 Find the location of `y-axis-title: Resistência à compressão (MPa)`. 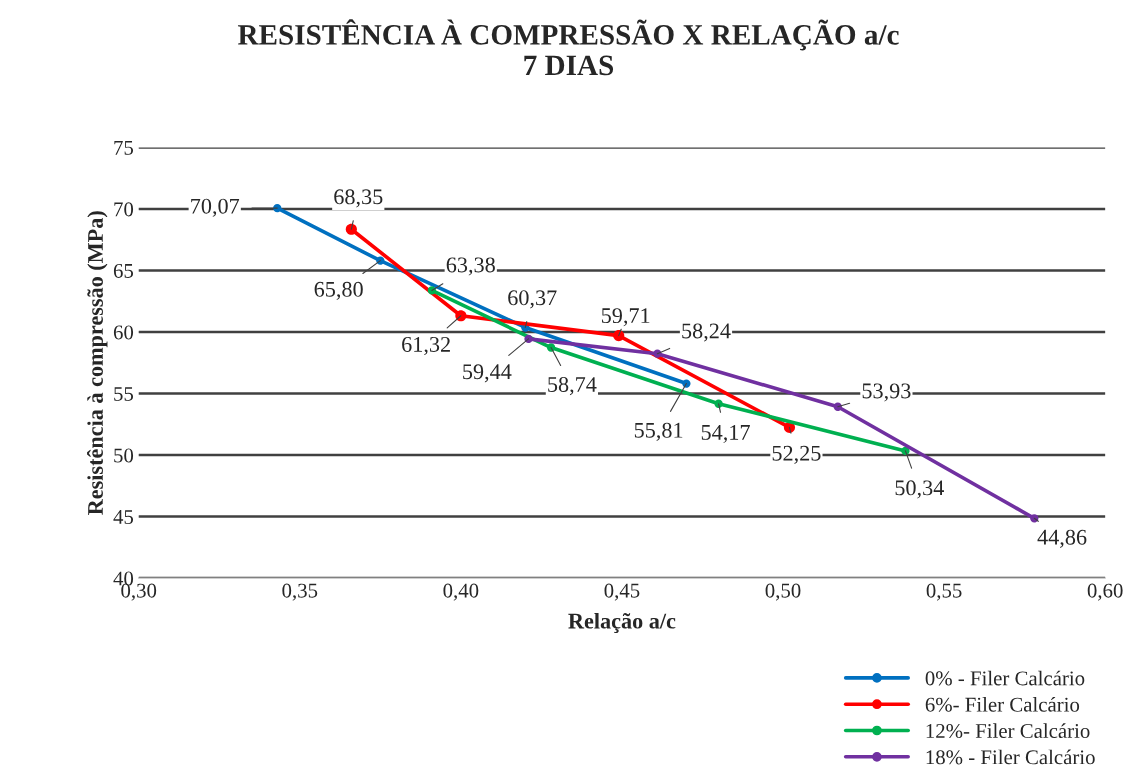

y-axis-title: Resistência à compressão (MPa) is located at coordinates (97, 363).